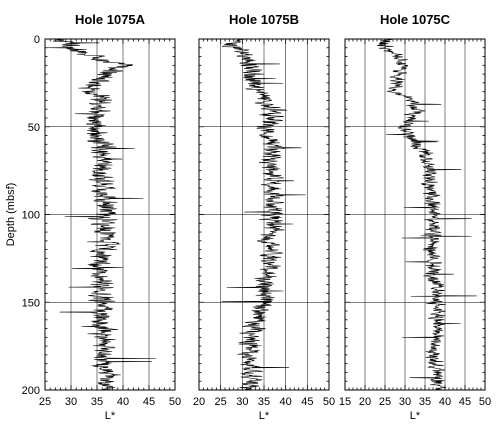 The image size is (504, 430). Describe the element at coordinates (31, 391) in the screenshot. I see `y-tick-label: 200` at that location.